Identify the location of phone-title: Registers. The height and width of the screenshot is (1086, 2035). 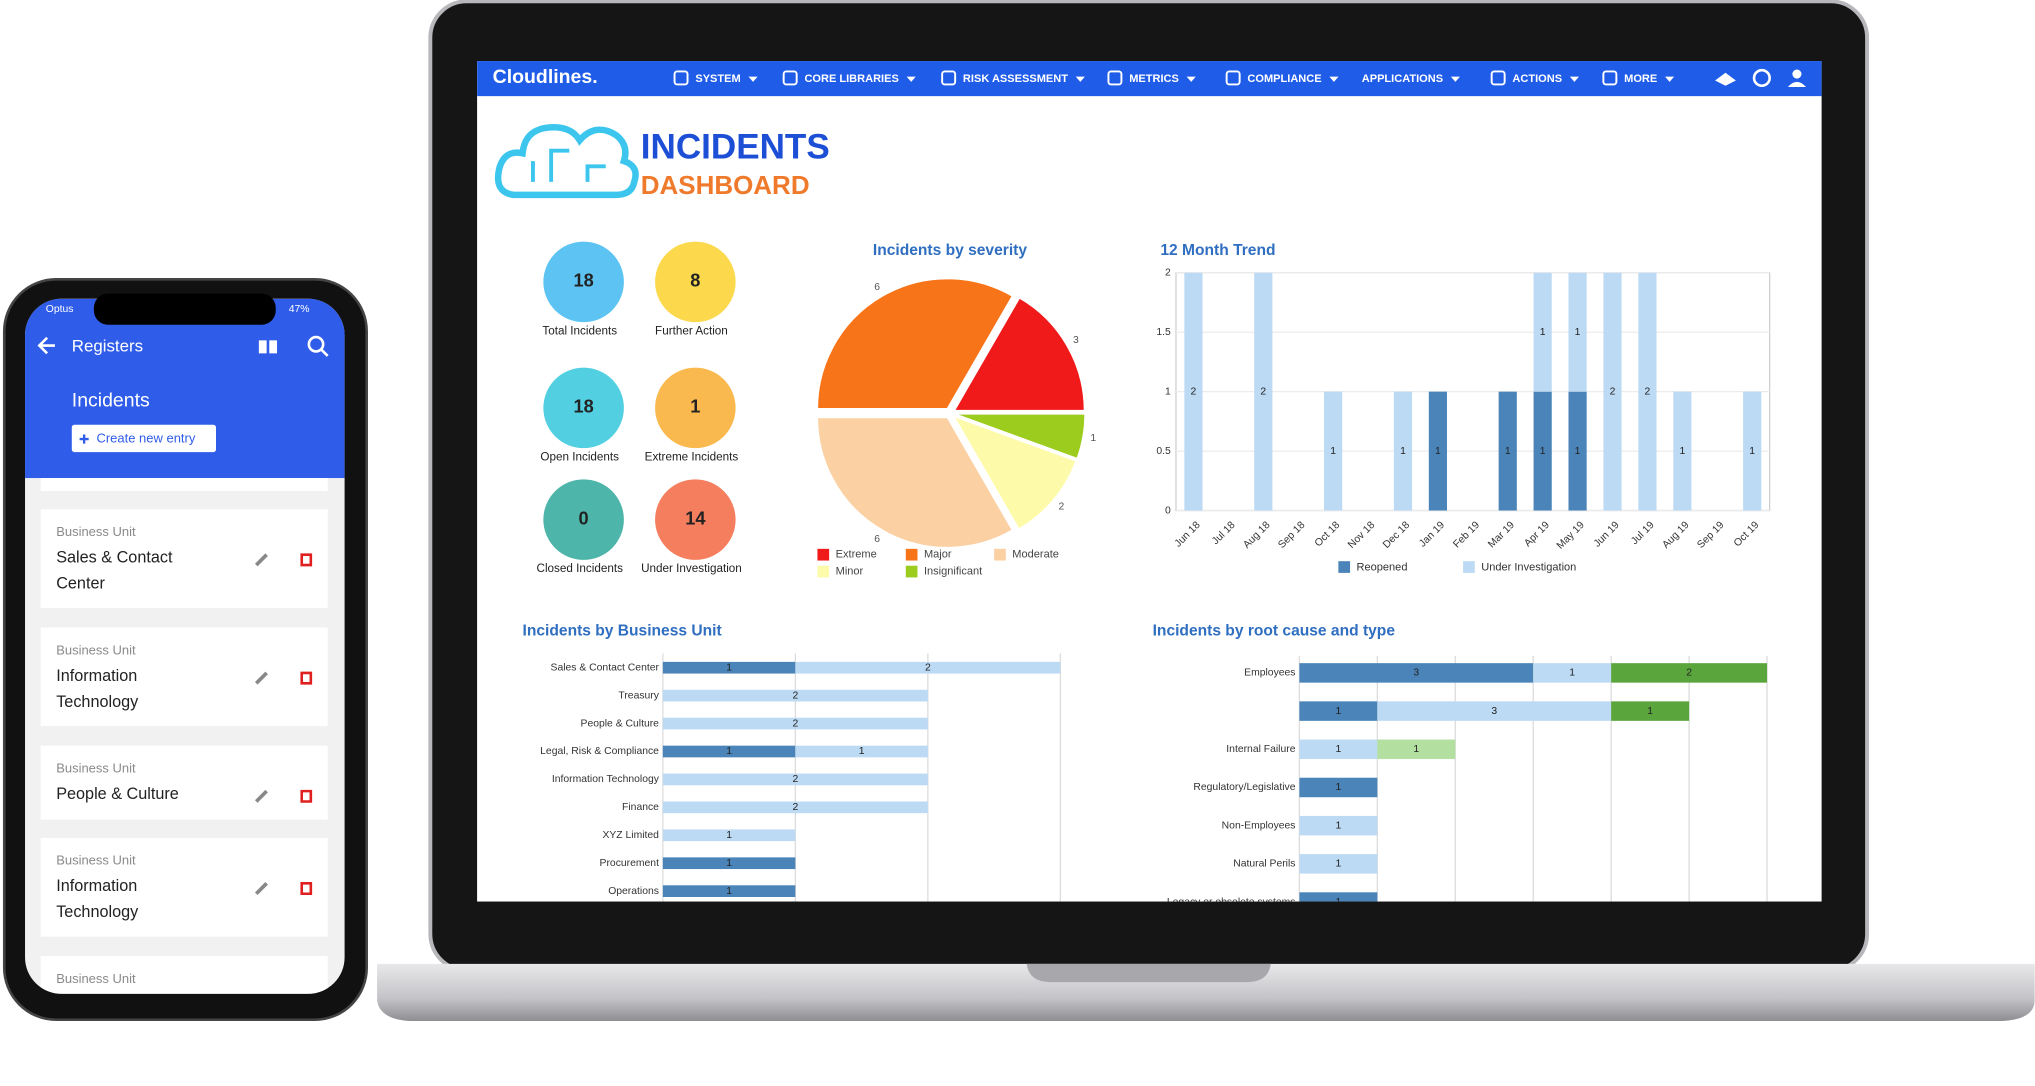
(107, 345).